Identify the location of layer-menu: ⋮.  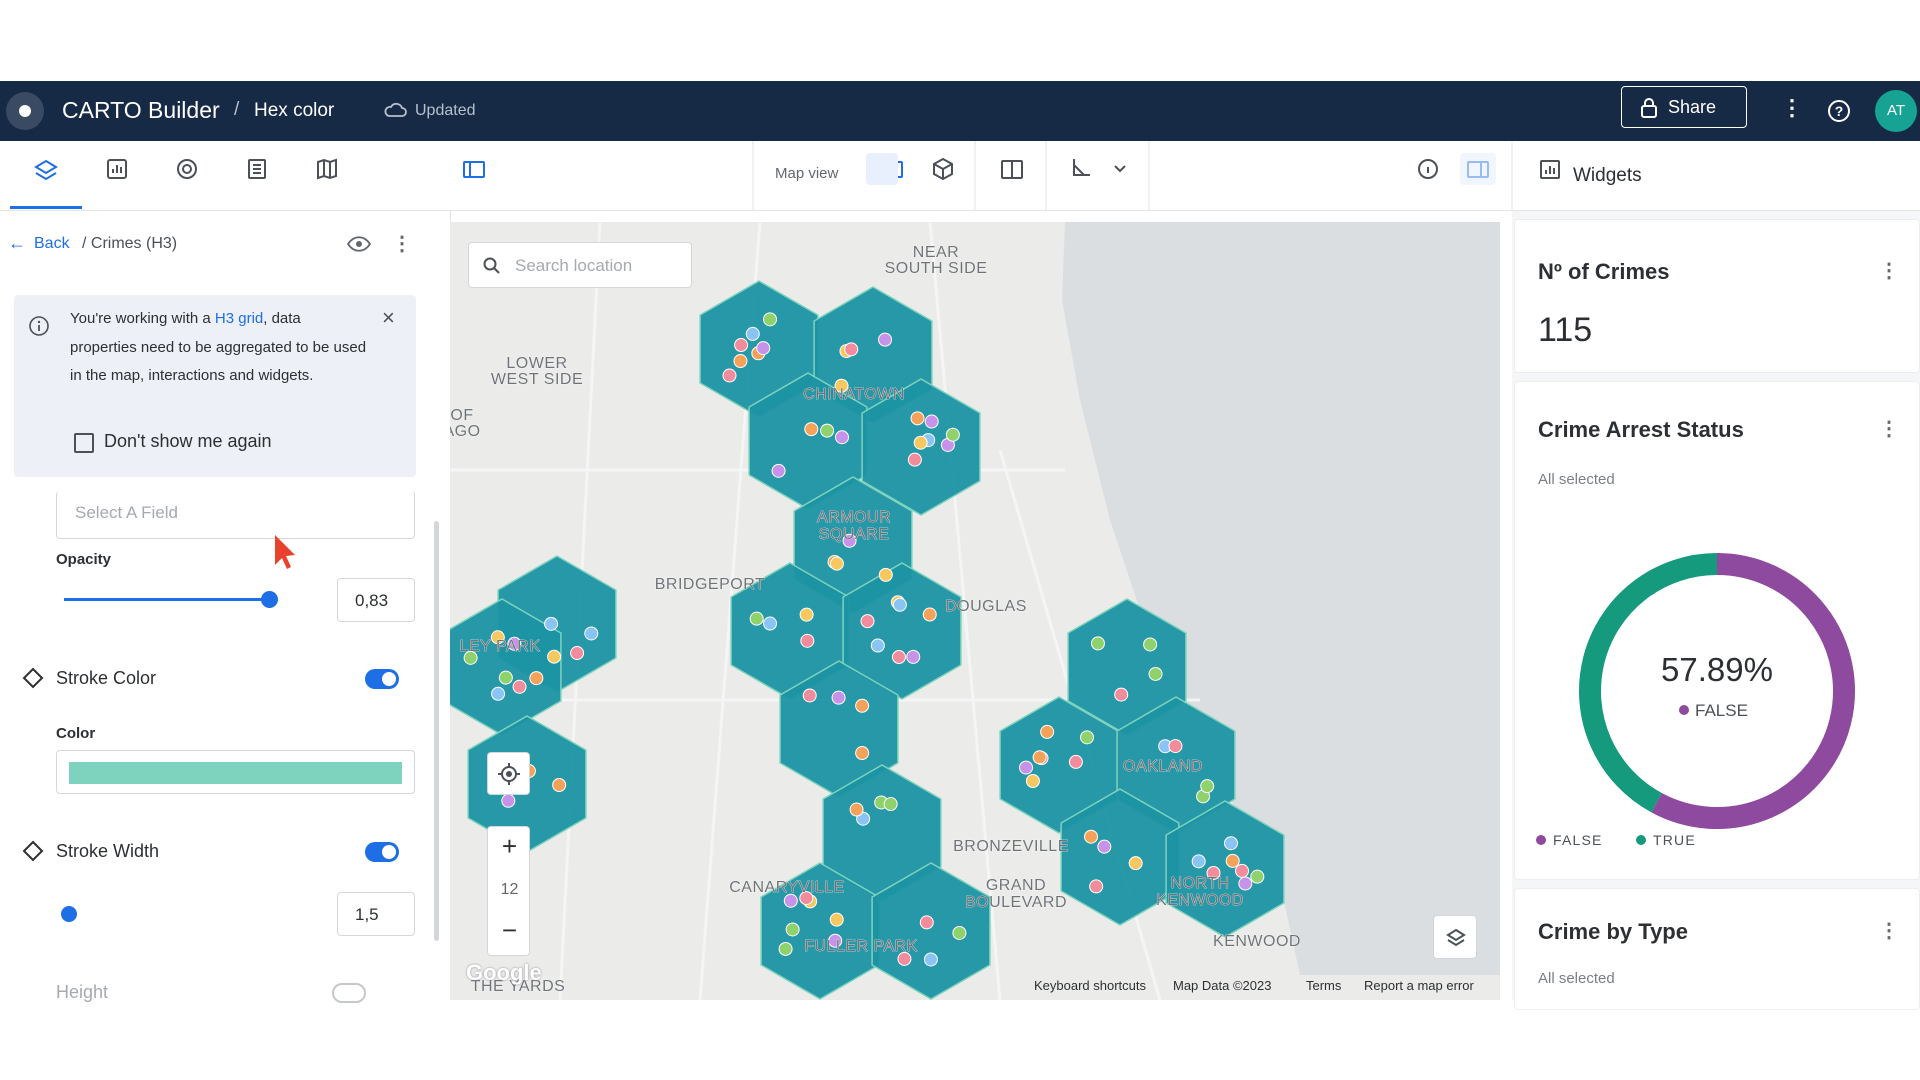
(402, 244).